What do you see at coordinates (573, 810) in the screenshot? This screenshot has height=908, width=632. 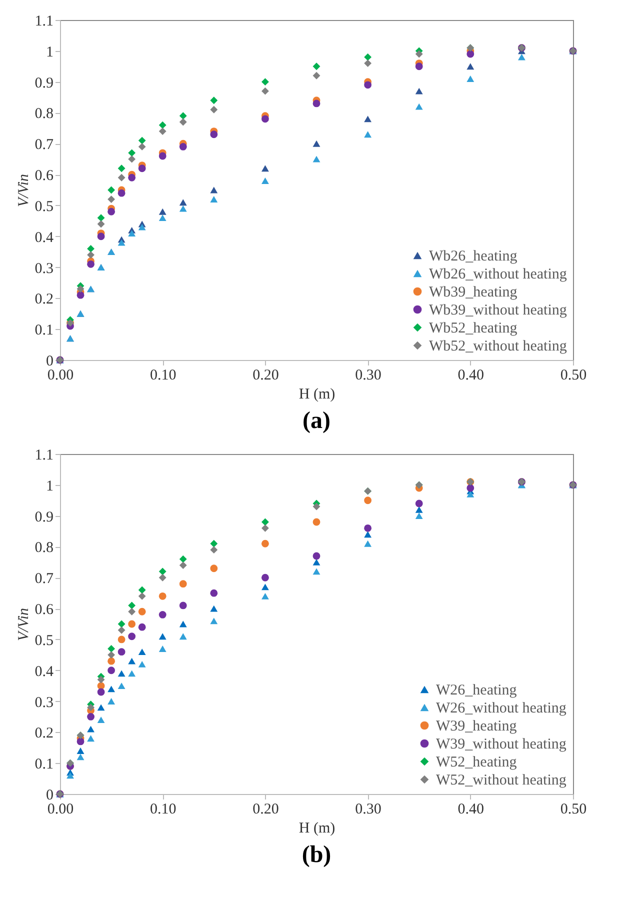 I see `x-tick-label: 0.50` at bounding box center [573, 810].